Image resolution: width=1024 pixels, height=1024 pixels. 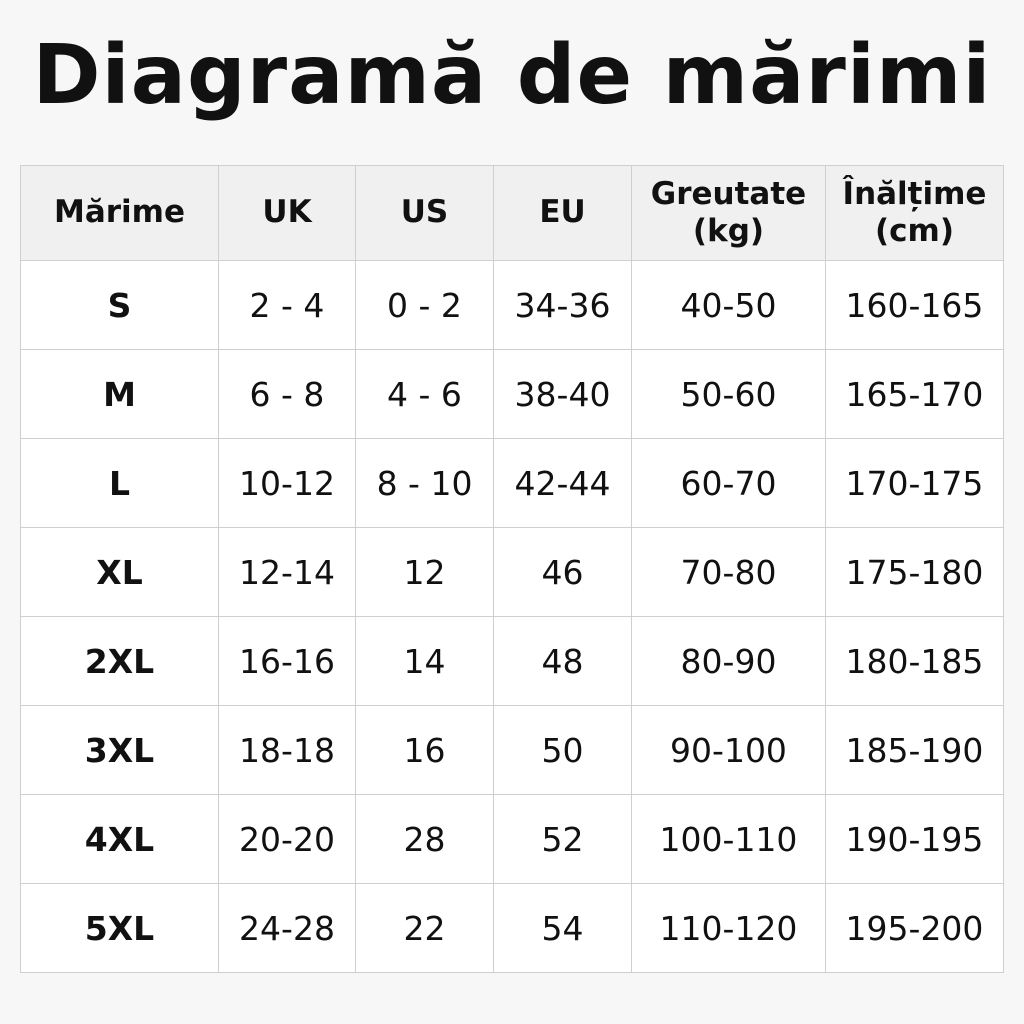 I want to click on cell-height: 180-185, so click(x=914, y=661).